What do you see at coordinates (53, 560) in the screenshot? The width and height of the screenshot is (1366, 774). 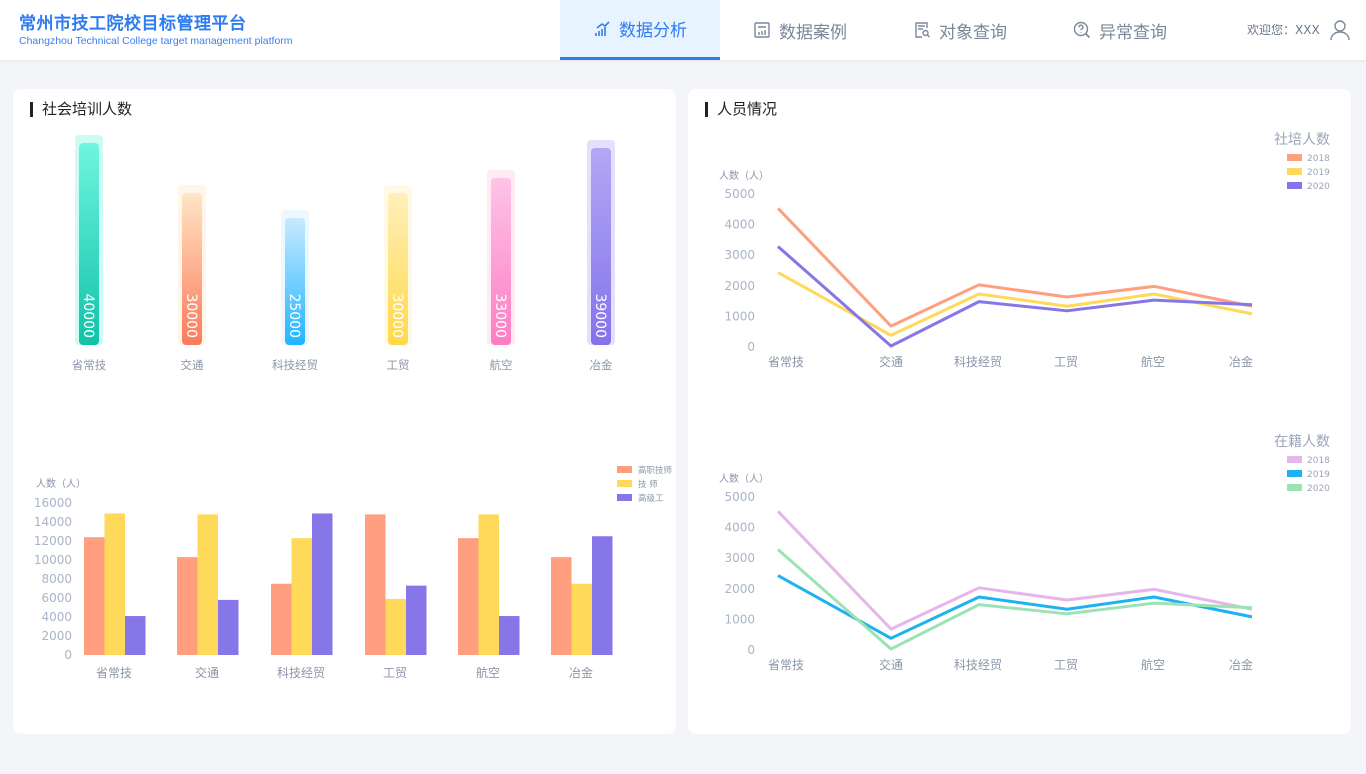 I see `y-tick-label: 10000` at bounding box center [53, 560].